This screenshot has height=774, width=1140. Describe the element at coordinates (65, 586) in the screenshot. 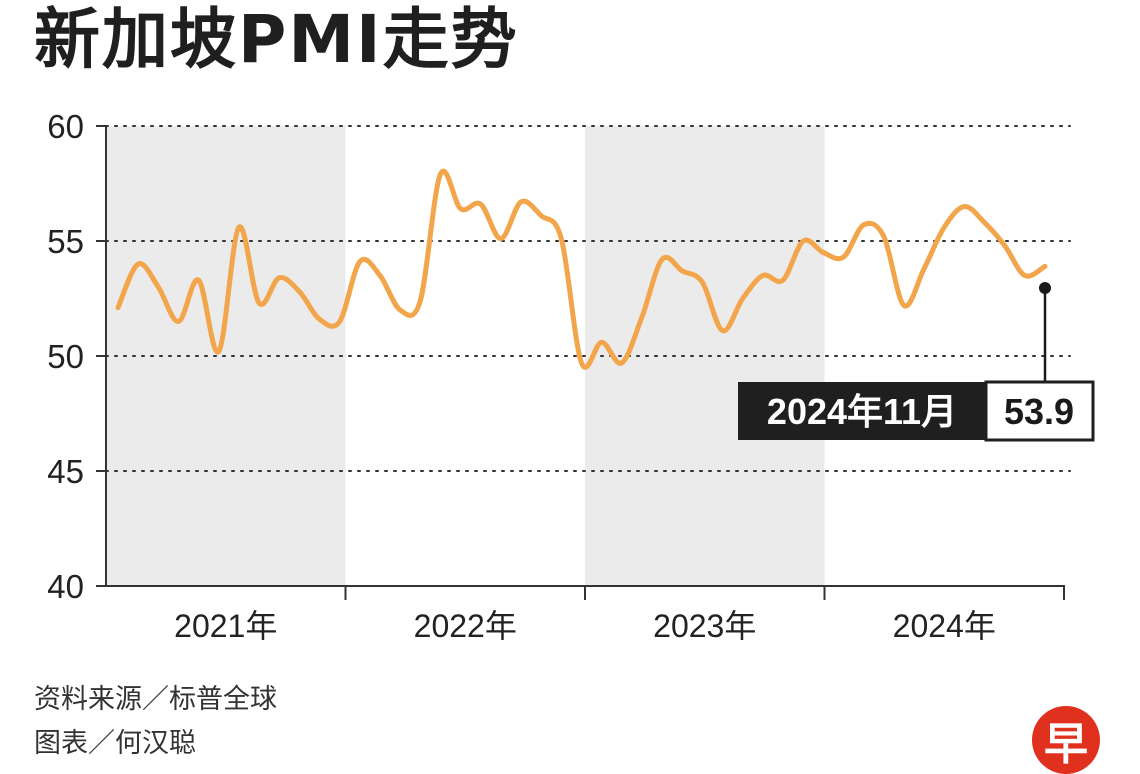

I see `y-tick-label: 40` at that location.